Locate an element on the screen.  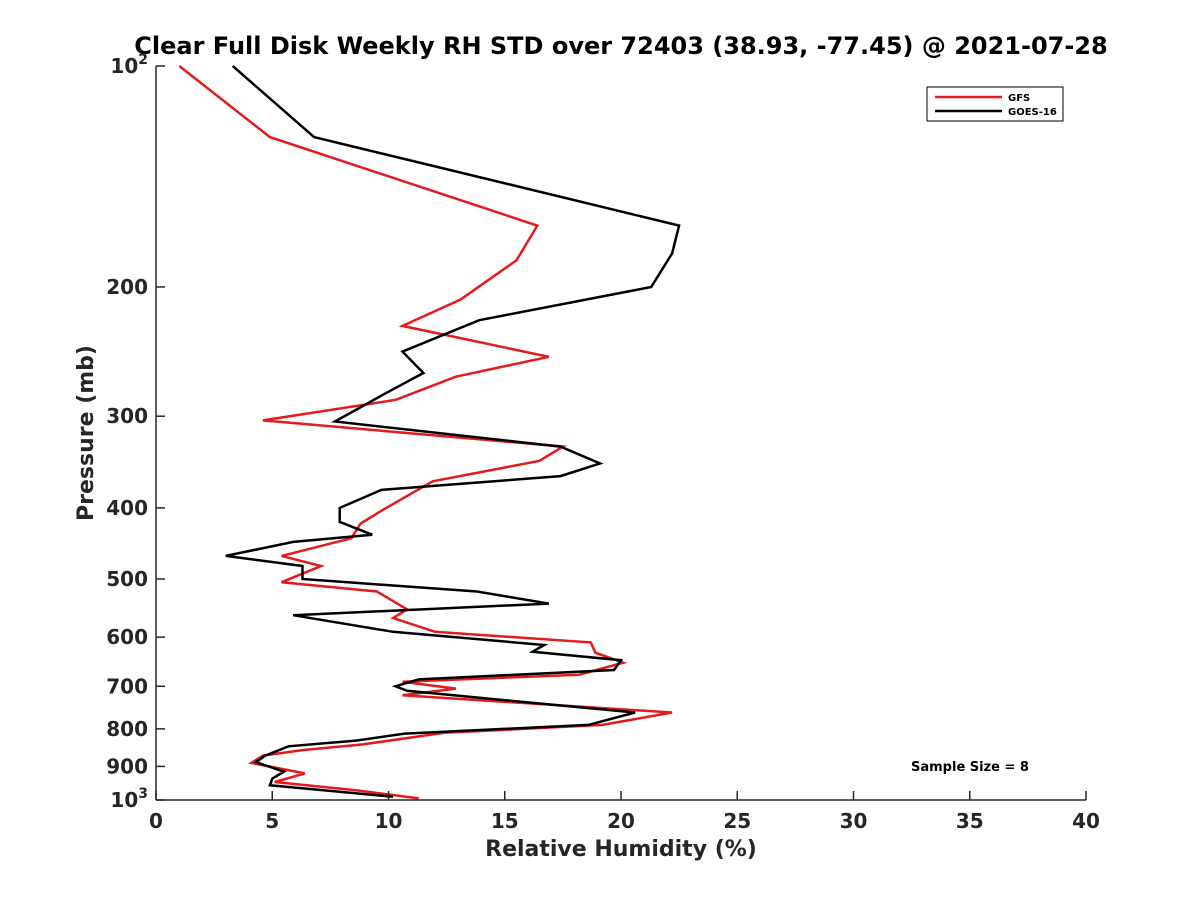
x-tick-label: 10 is located at coordinates (389, 821).